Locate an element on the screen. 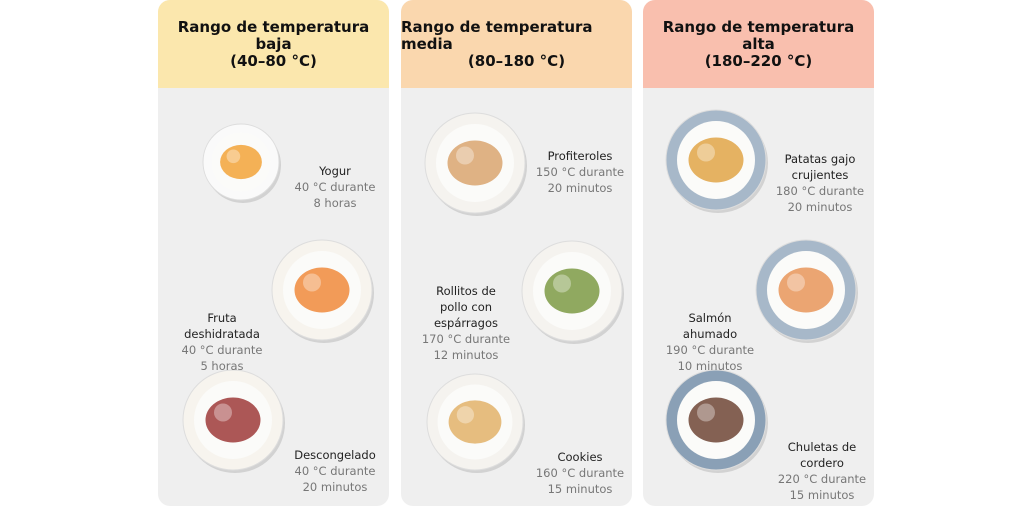 Image resolution: width=1024 pixels, height=506 pixels. food-name: espárragos is located at coordinates (466, 323).